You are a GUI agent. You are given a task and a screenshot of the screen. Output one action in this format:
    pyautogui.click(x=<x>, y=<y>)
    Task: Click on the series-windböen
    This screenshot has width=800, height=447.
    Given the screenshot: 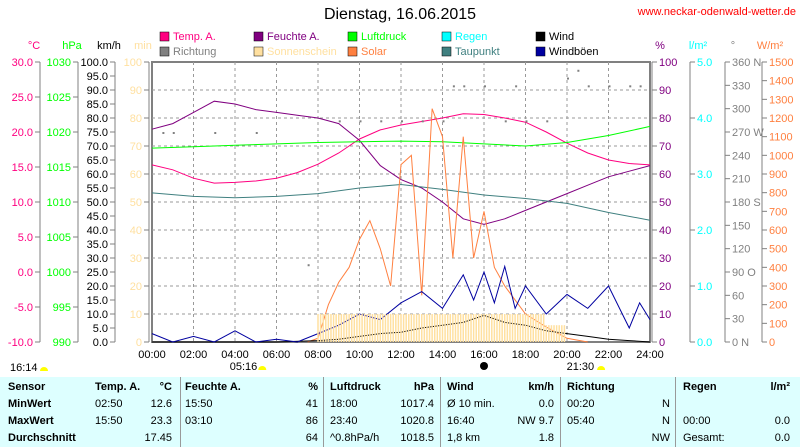 What is the action you would take?
    pyautogui.click(x=401, y=303)
    